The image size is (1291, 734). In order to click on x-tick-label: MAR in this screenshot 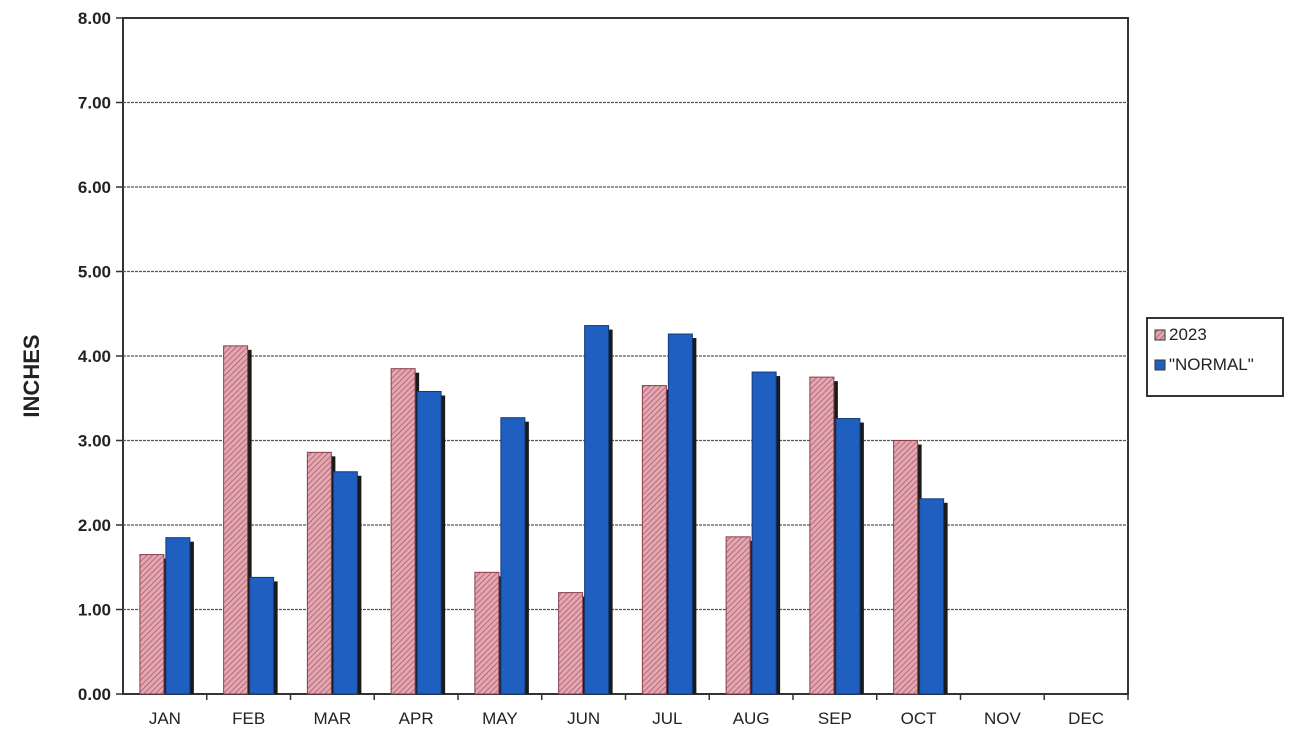, I will do `click(332, 718)`.